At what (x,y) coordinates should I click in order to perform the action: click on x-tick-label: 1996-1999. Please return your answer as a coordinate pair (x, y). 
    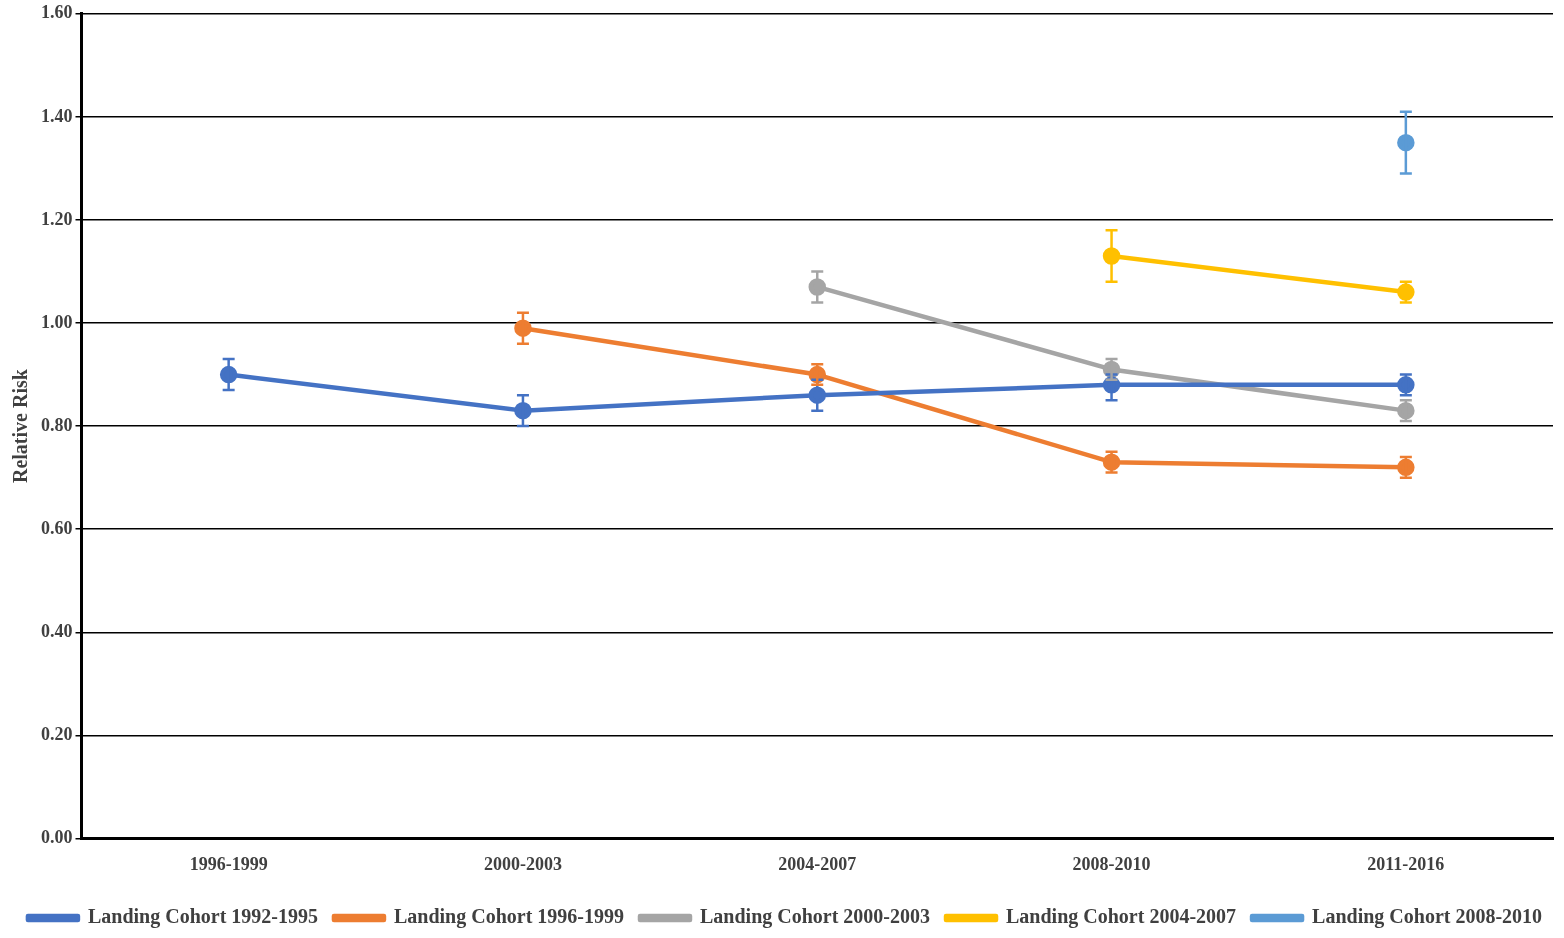
    Looking at the image, I should click on (228, 863).